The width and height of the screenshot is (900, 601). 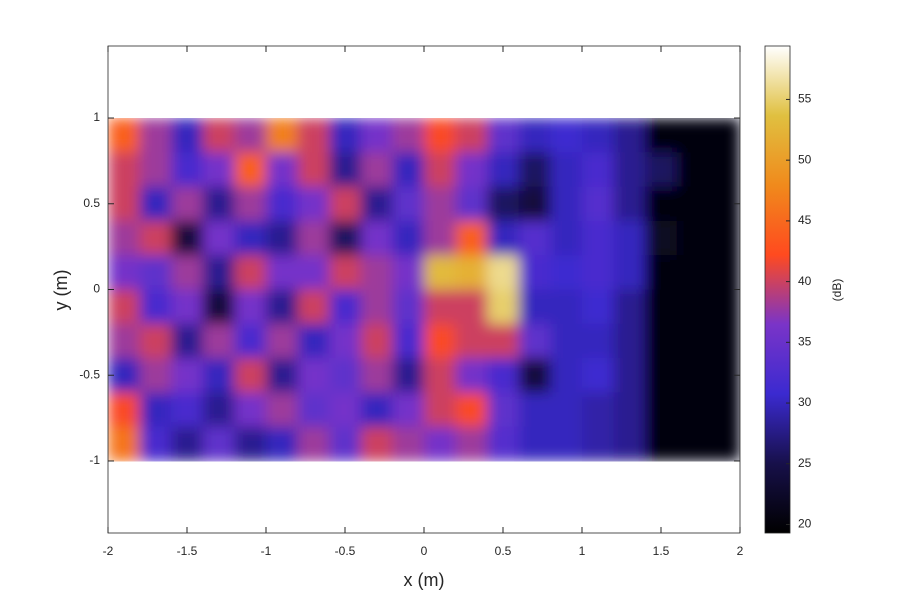 What do you see at coordinates (91, 203) in the screenshot?
I see `y-tick-label: 0.5` at bounding box center [91, 203].